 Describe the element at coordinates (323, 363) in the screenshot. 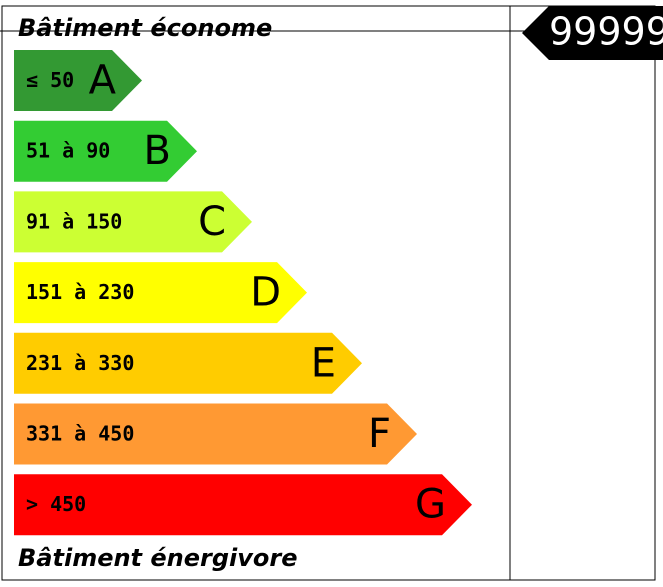

I see `class-letter: E` at that location.